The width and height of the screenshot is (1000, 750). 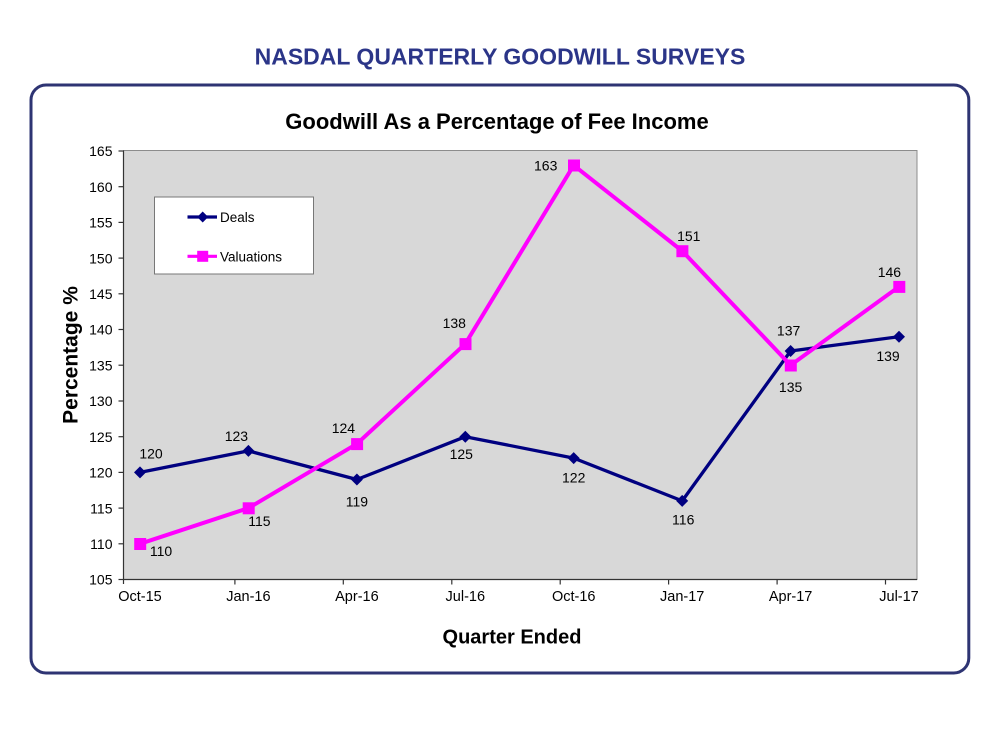 What do you see at coordinates (455, 323) in the screenshot?
I see `svg-text: 138` at bounding box center [455, 323].